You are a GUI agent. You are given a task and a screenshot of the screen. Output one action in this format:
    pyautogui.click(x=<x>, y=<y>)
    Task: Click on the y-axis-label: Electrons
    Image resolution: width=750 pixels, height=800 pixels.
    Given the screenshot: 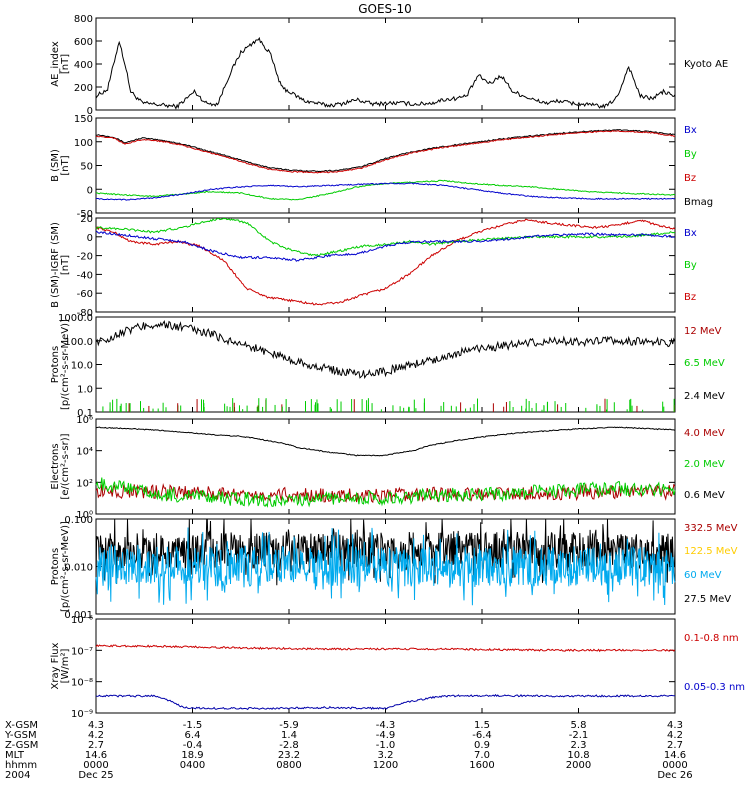 What is the action you would take?
    pyautogui.click(x=55, y=466)
    